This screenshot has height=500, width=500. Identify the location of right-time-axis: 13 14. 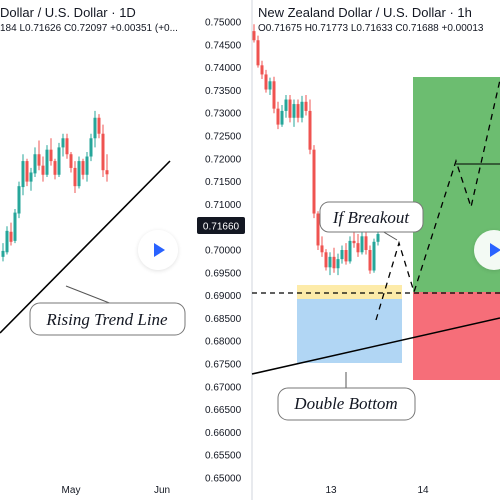
(377, 490).